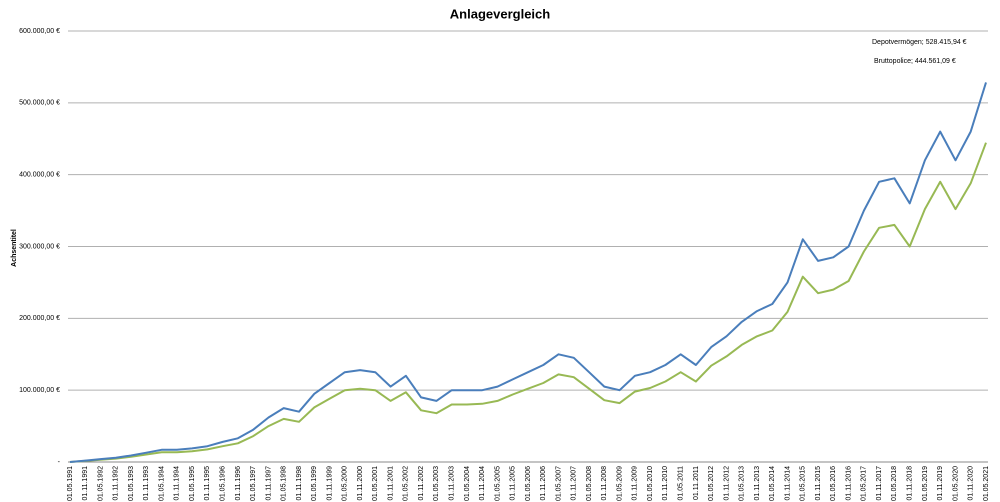 The image size is (1000, 502). I want to click on x-tick-label: 01.11.1999, so click(329, 483).